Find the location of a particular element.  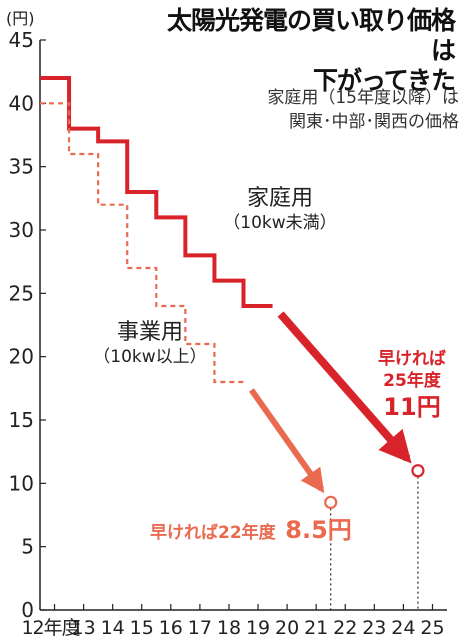

series-sub-business: （10kw以上） is located at coordinates (150, 357).